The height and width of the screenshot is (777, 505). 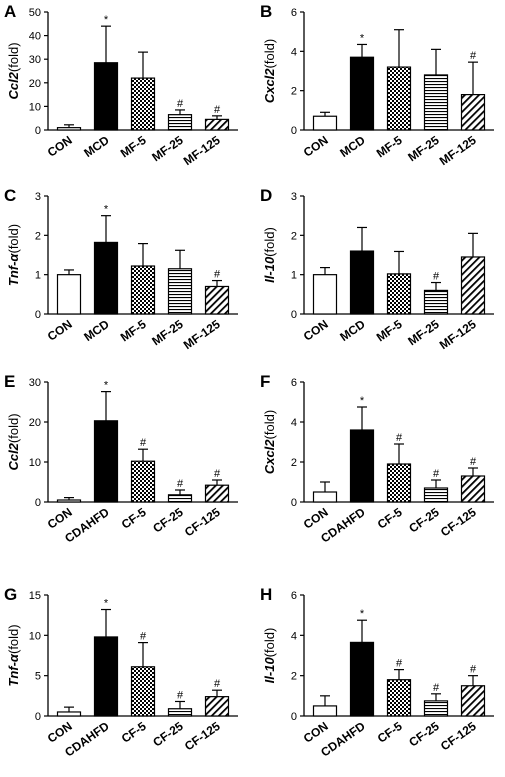 I want to click on y-axis-label: Ccl2(fold), so click(x=13, y=70).